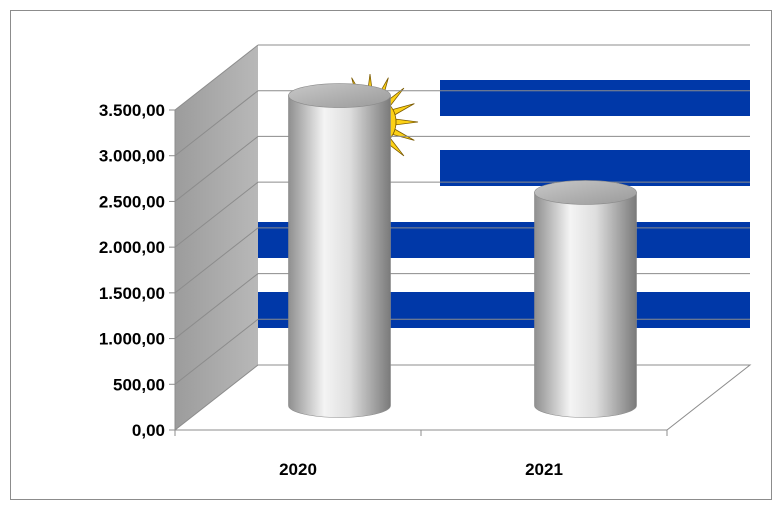 The image size is (784, 510). I want to click on y-tick-label: 1.000,00, so click(132, 339).